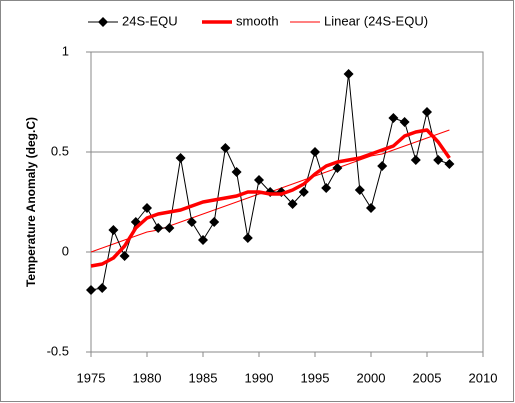 The width and height of the screenshot is (515, 403). I want to click on legend-label: Linear (24S-EQU), so click(376, 20).